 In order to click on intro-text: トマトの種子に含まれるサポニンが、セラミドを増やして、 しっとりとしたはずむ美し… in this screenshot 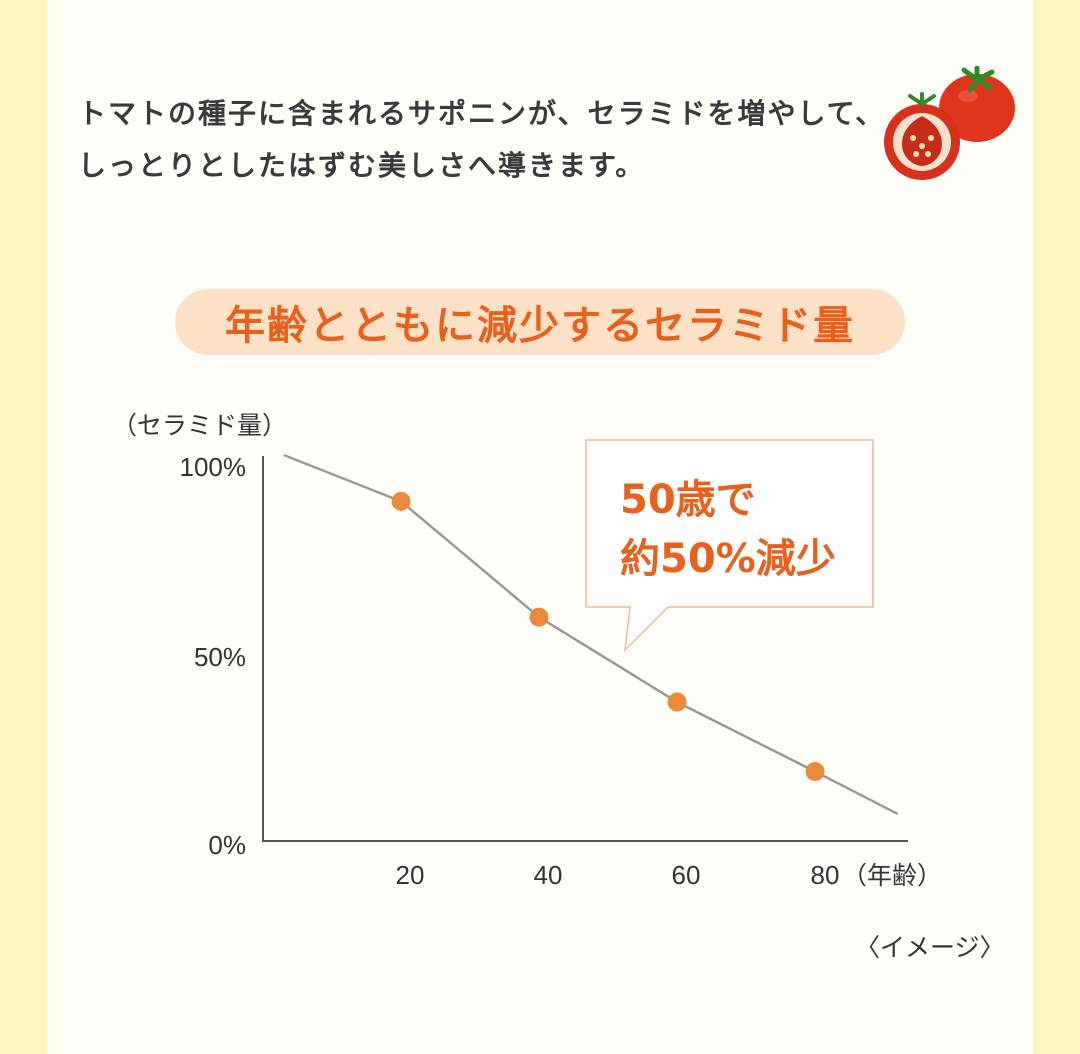, I will do `click(481, 140)`.